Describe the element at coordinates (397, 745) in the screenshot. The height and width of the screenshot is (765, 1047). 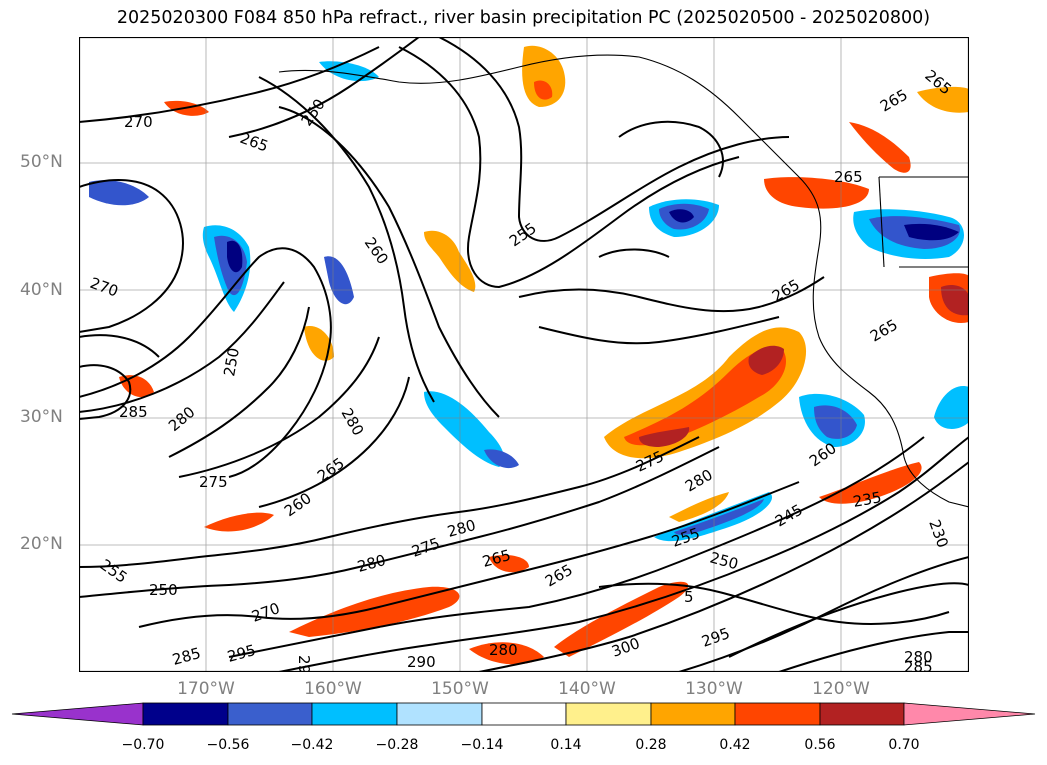
I see `colorbar-tick: −0.28` at that location.